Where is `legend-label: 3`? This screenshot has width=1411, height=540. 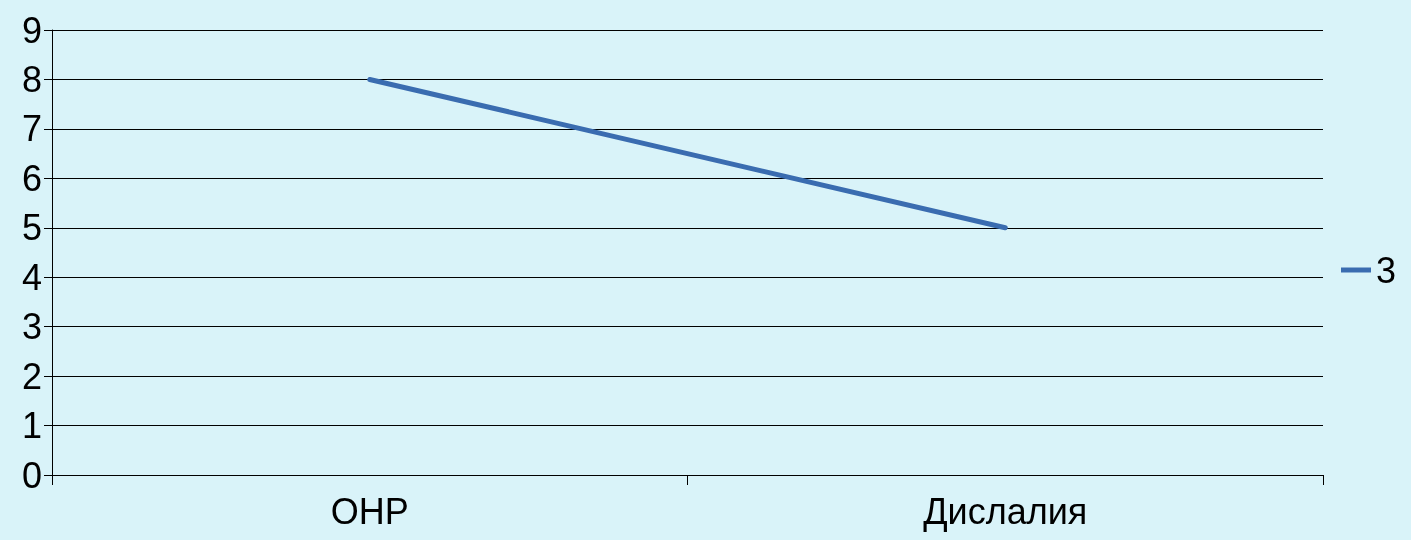 legend-label: 3 is located at coordinates (1386, 270).